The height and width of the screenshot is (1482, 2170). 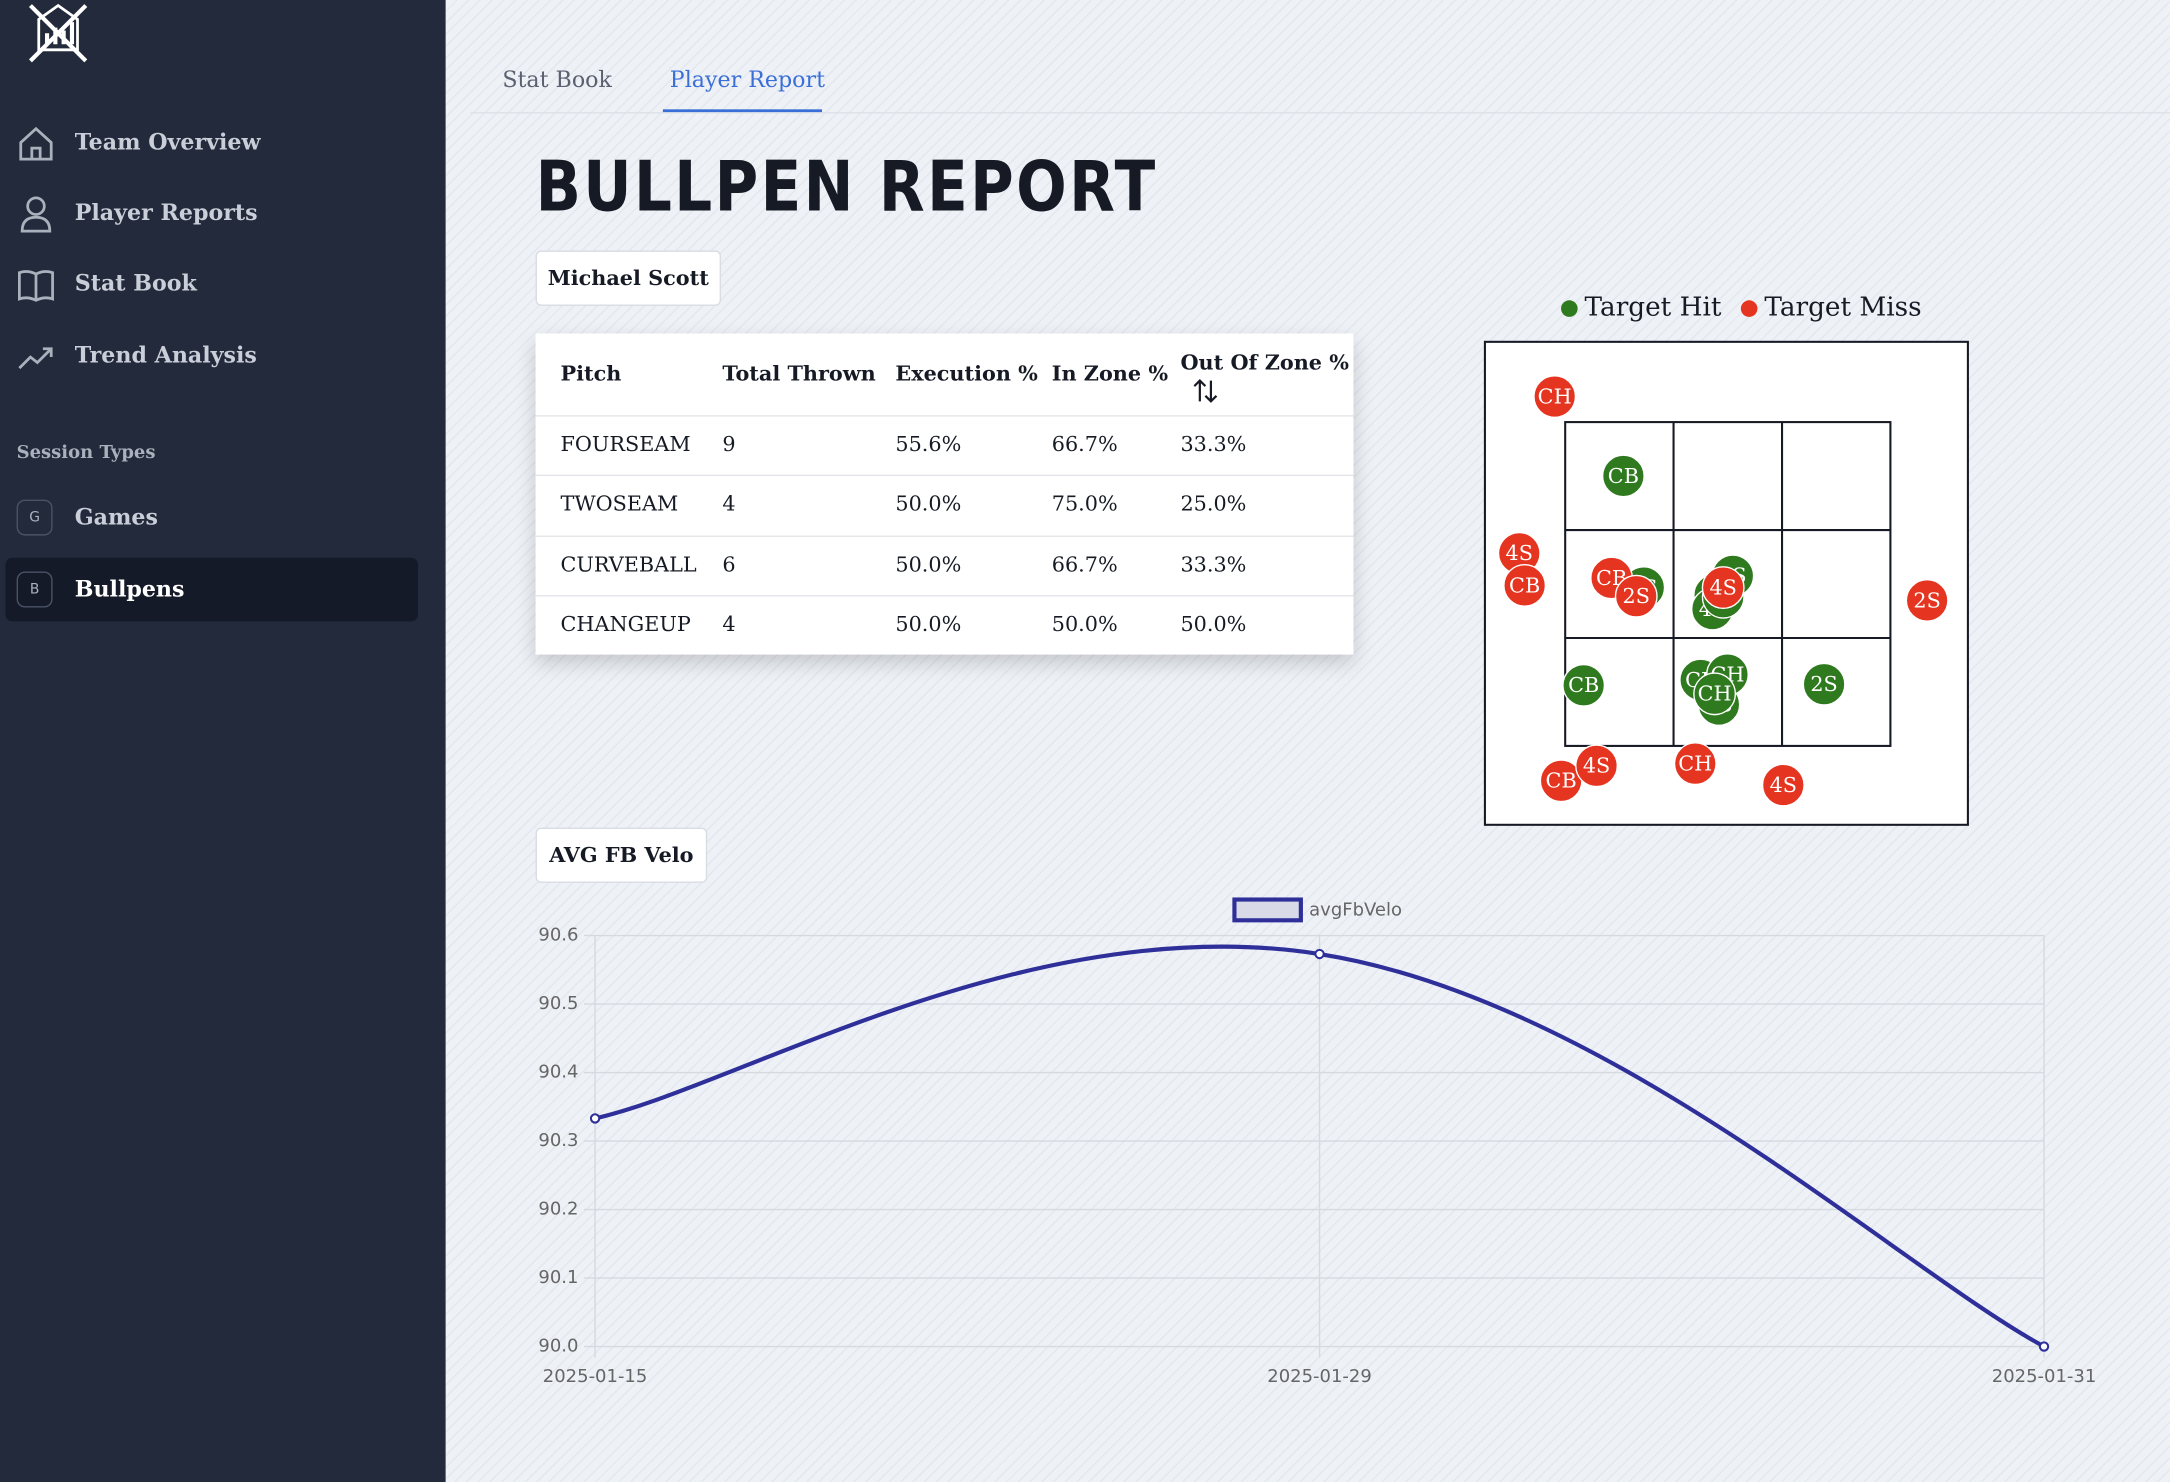 What do you see at coordinates (1264, 363) in the screenshot?
I see `column-header: Out Of Zone %` at bounding box center [1264, 363].